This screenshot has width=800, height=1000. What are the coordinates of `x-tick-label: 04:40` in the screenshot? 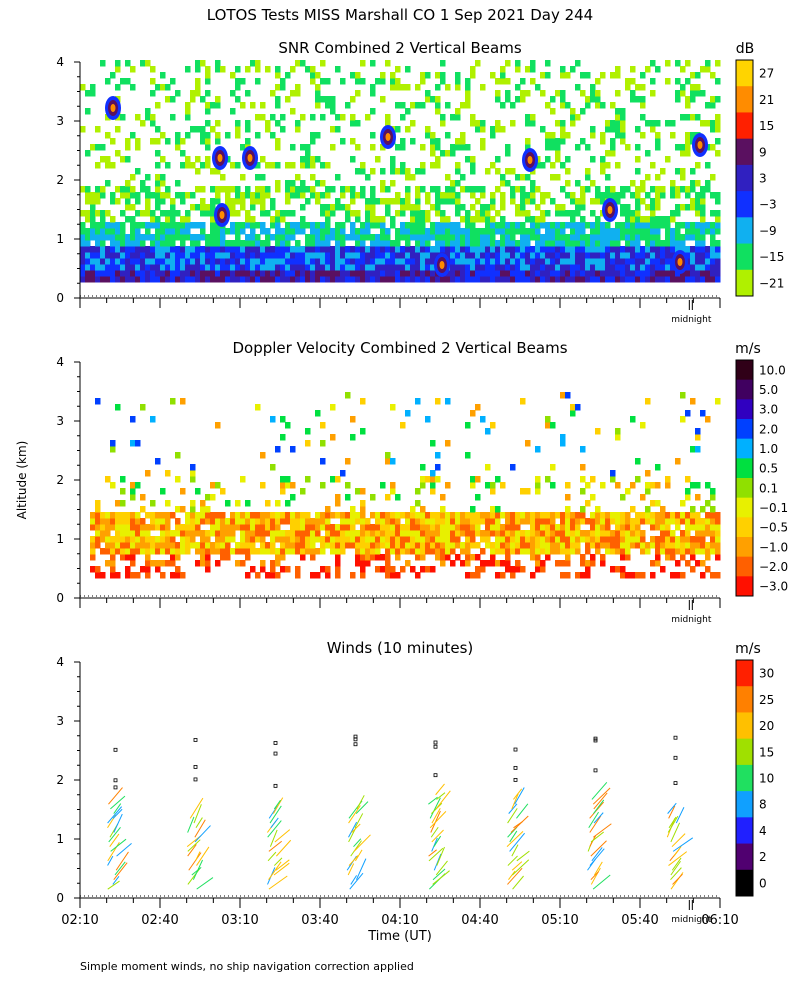 It's located at (479, 920).